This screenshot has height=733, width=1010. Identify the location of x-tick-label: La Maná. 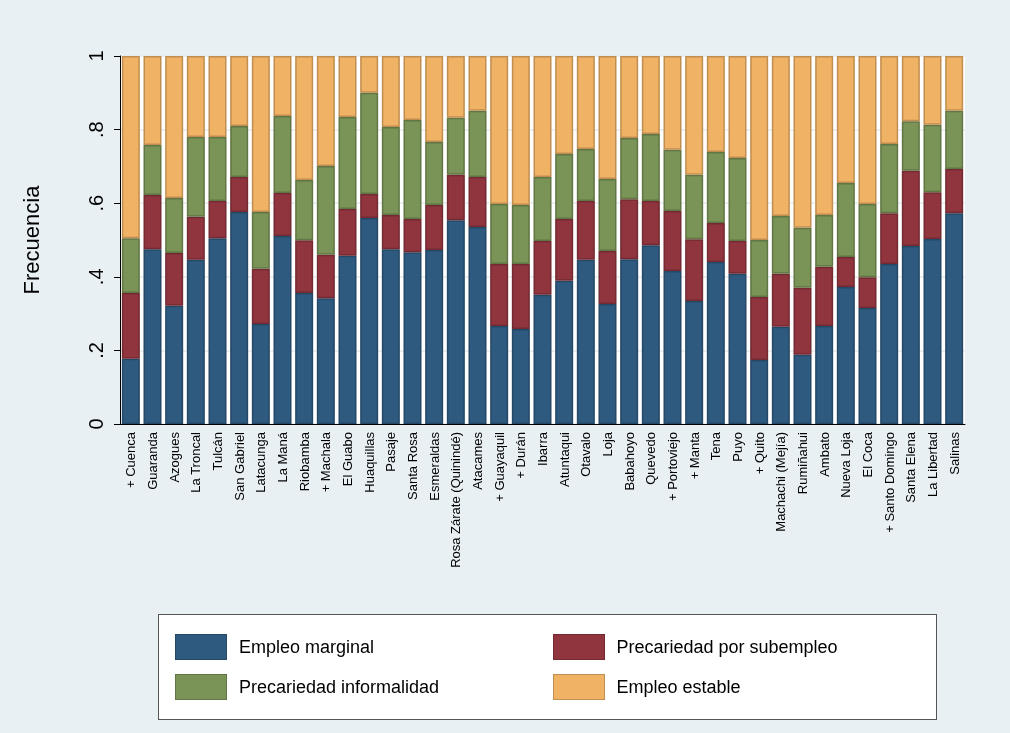
(282, 457).